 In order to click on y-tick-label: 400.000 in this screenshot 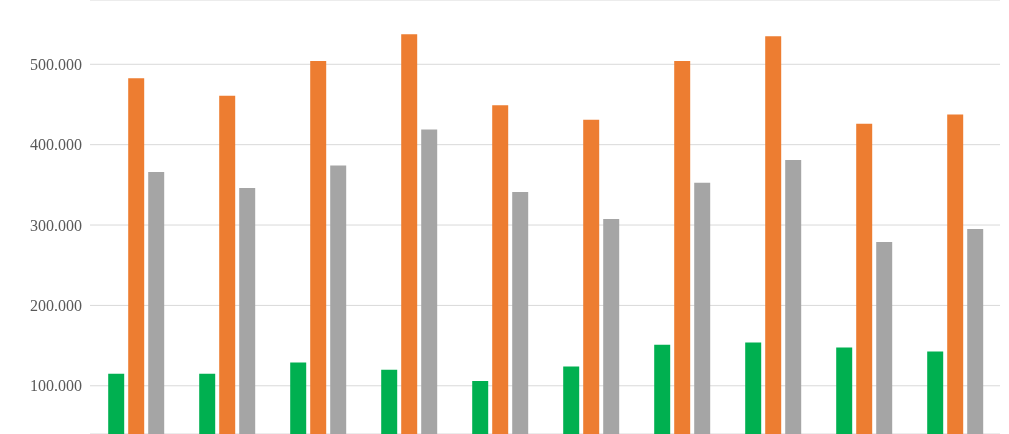, I will do `click(56, 145)`.